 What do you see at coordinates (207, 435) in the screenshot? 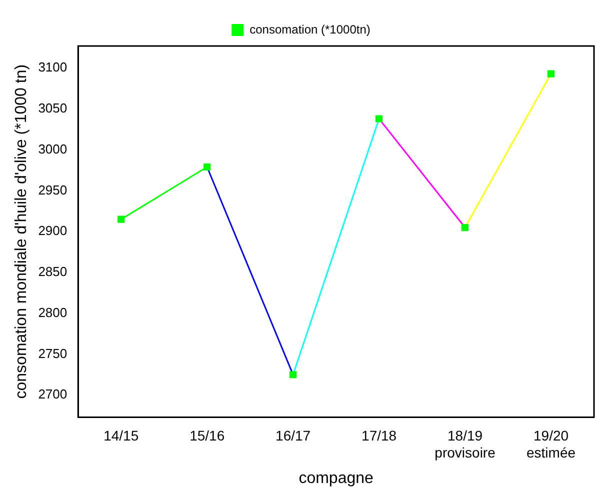
I see `x-tick-label: 15/16` at bounding box center [207, 435].